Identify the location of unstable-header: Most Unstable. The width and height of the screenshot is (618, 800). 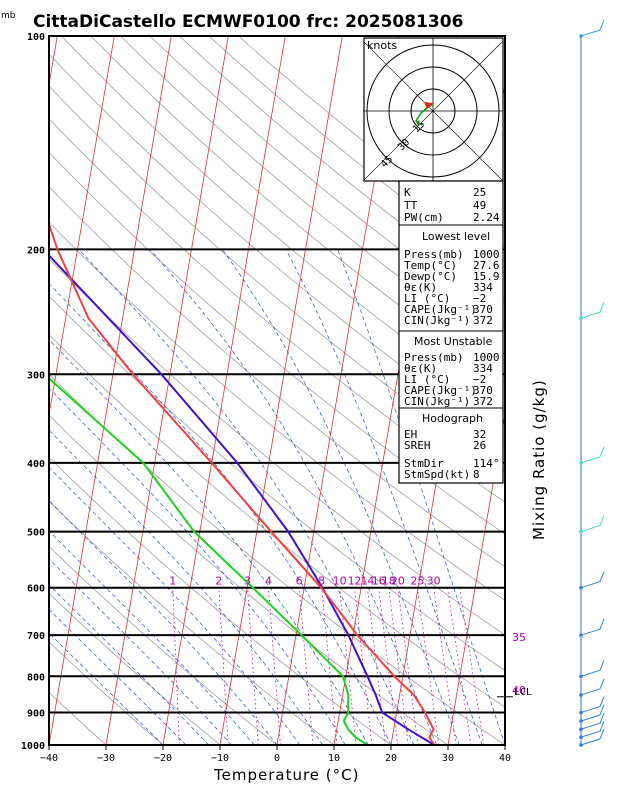
(453, 341).